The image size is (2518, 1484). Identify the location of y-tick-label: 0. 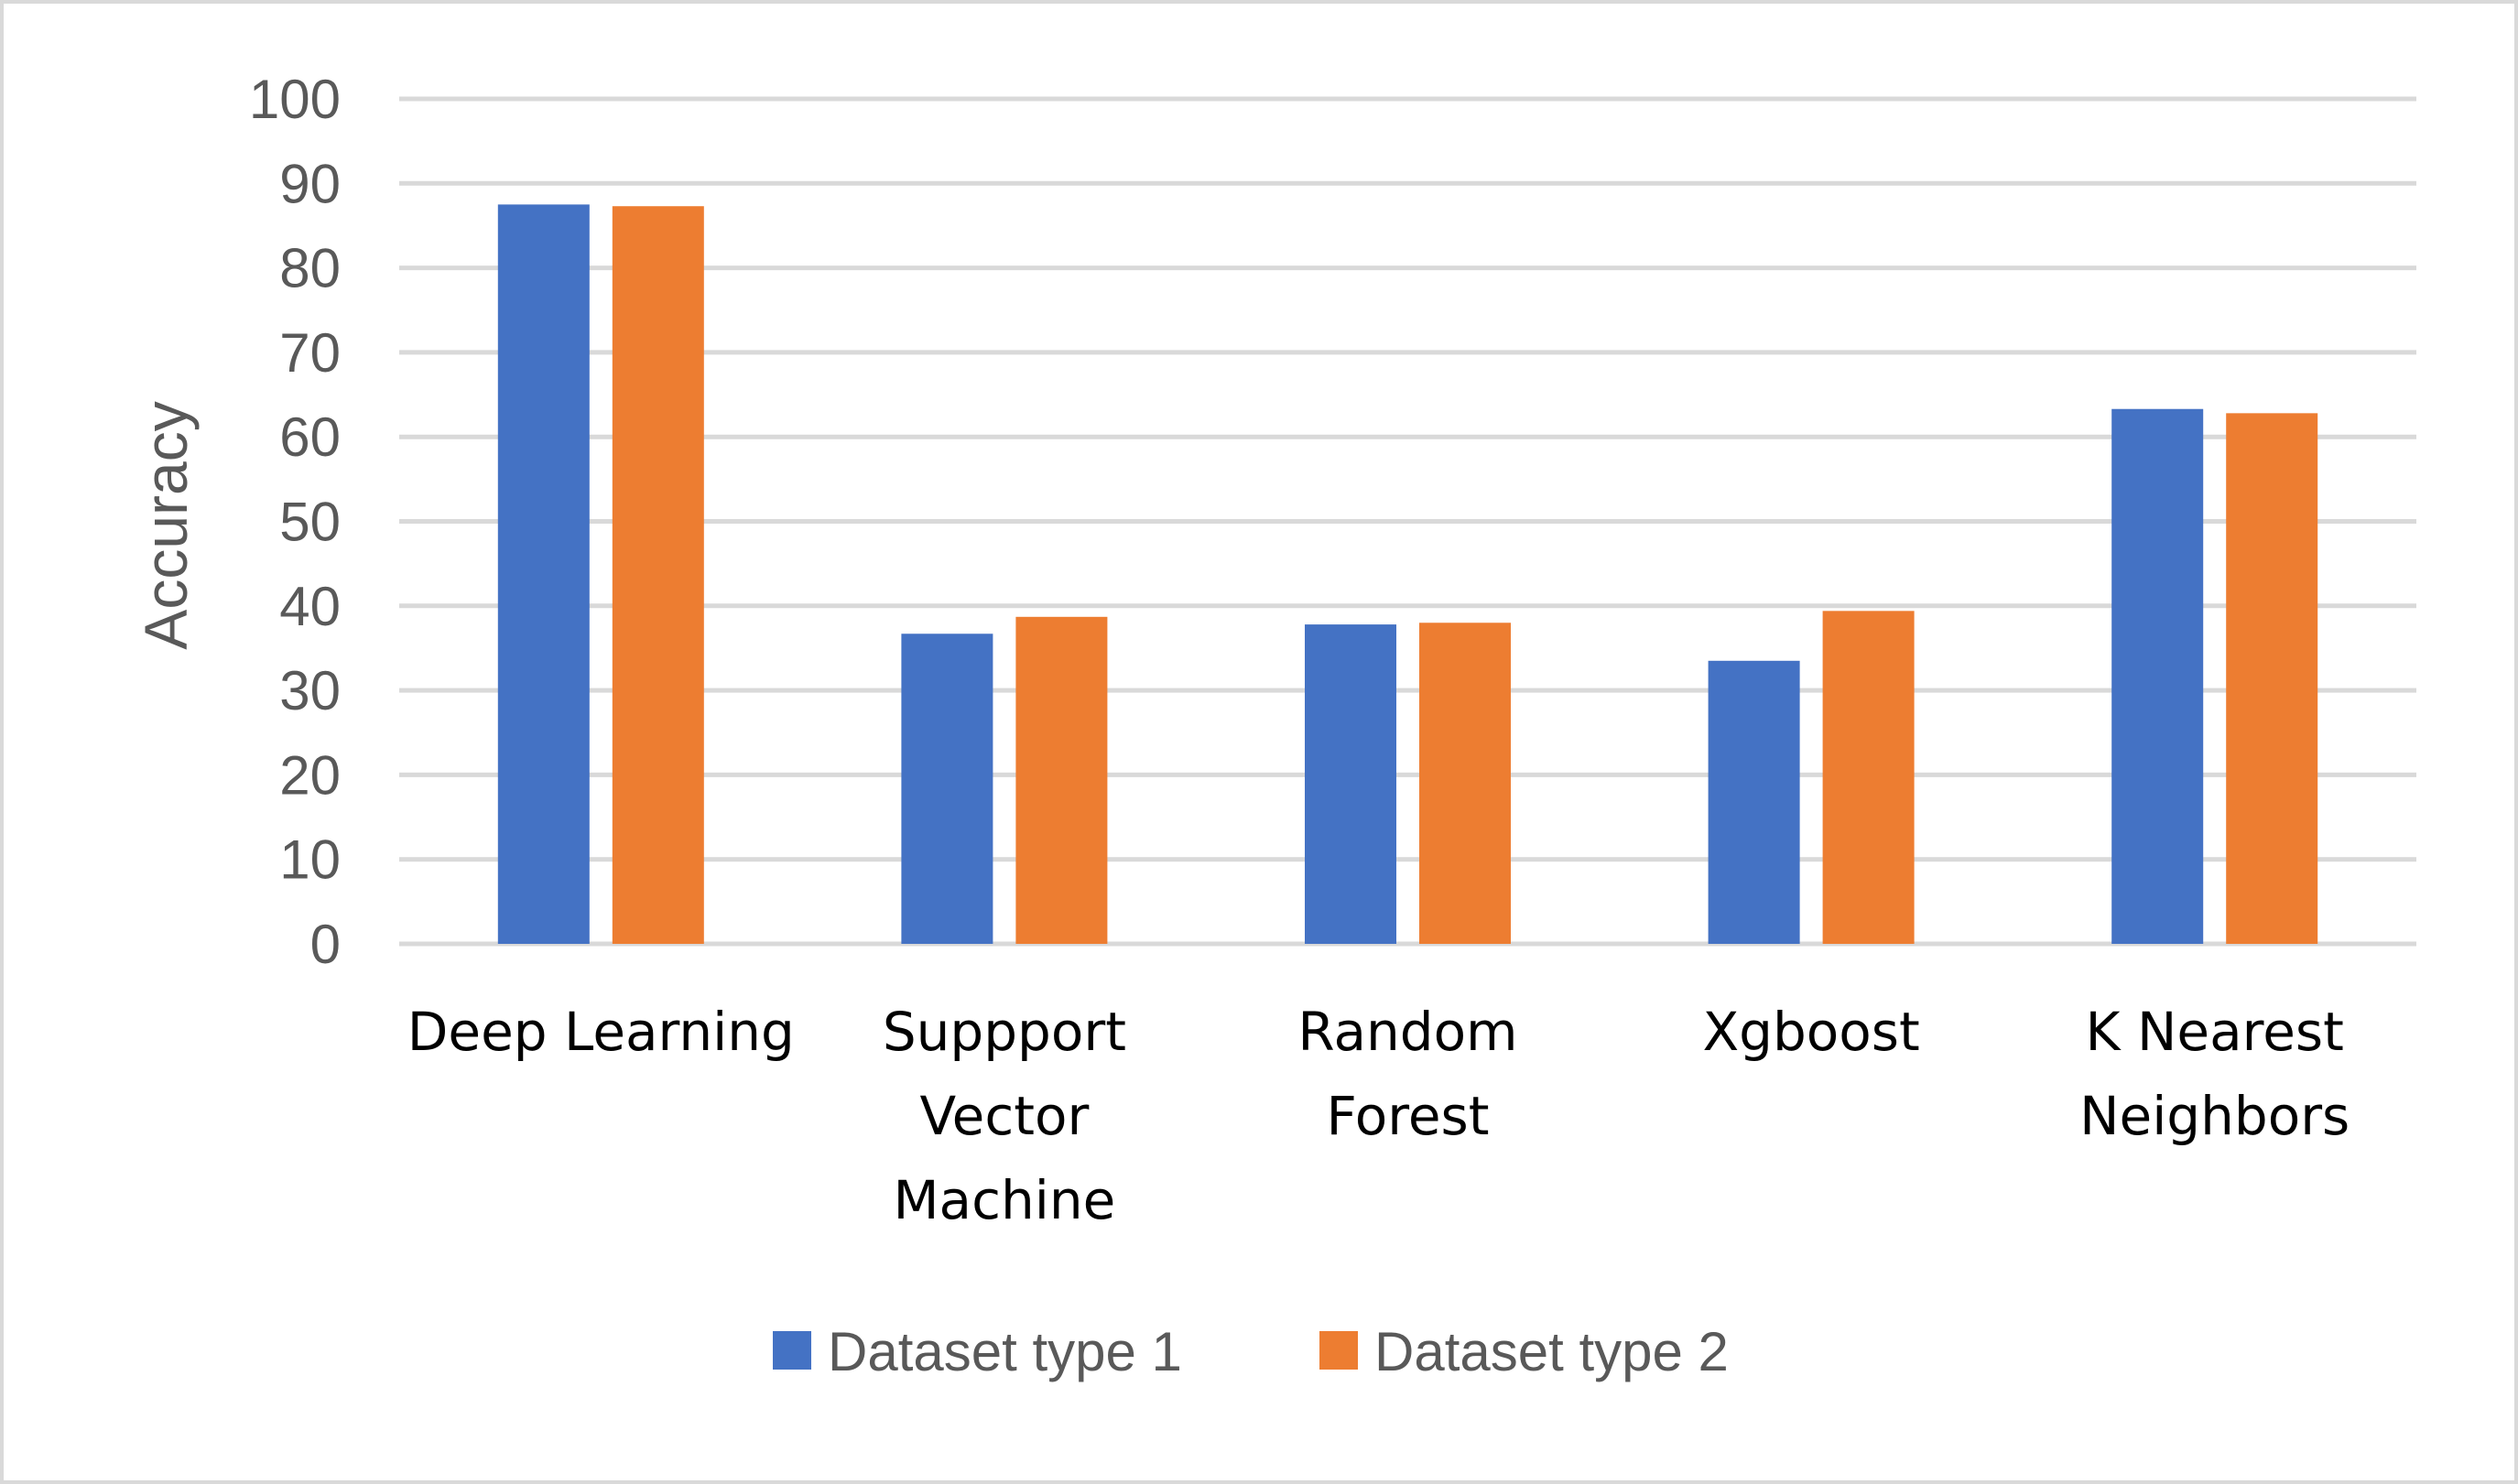
(325, 944).